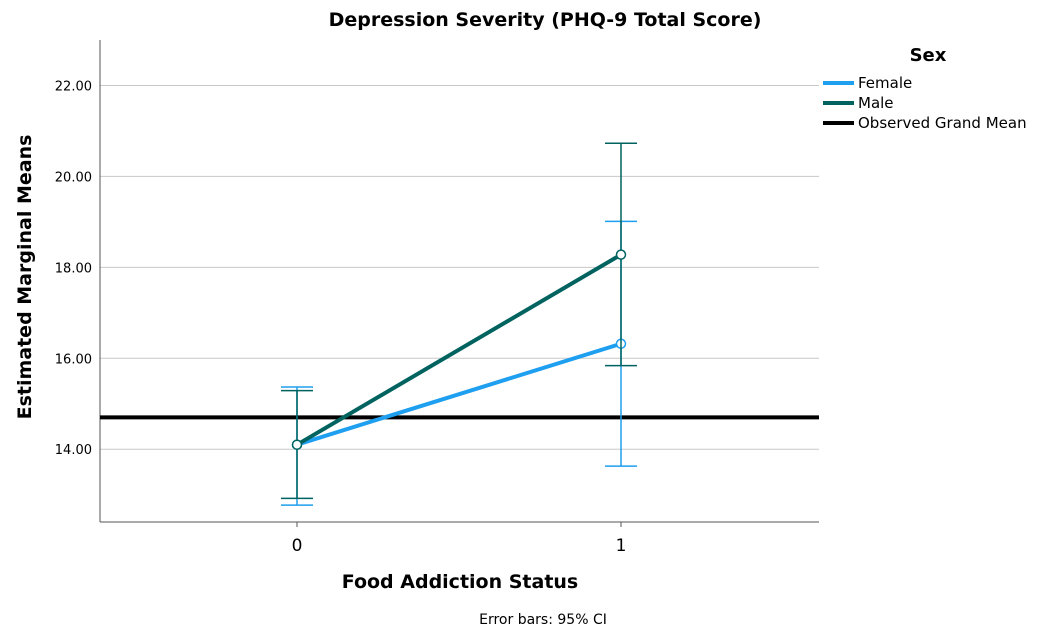  I want to click on legend-label: Observed Grand Mean, so click(942, 123).